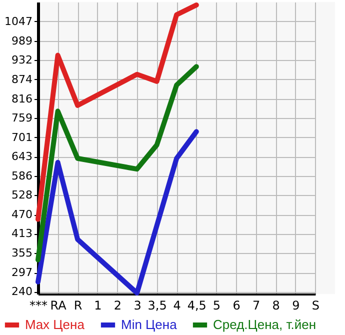 This screenshot has width=345, height=335. I want to click on legend-label: Сред.Цена, т.йен, so click(264, 324).